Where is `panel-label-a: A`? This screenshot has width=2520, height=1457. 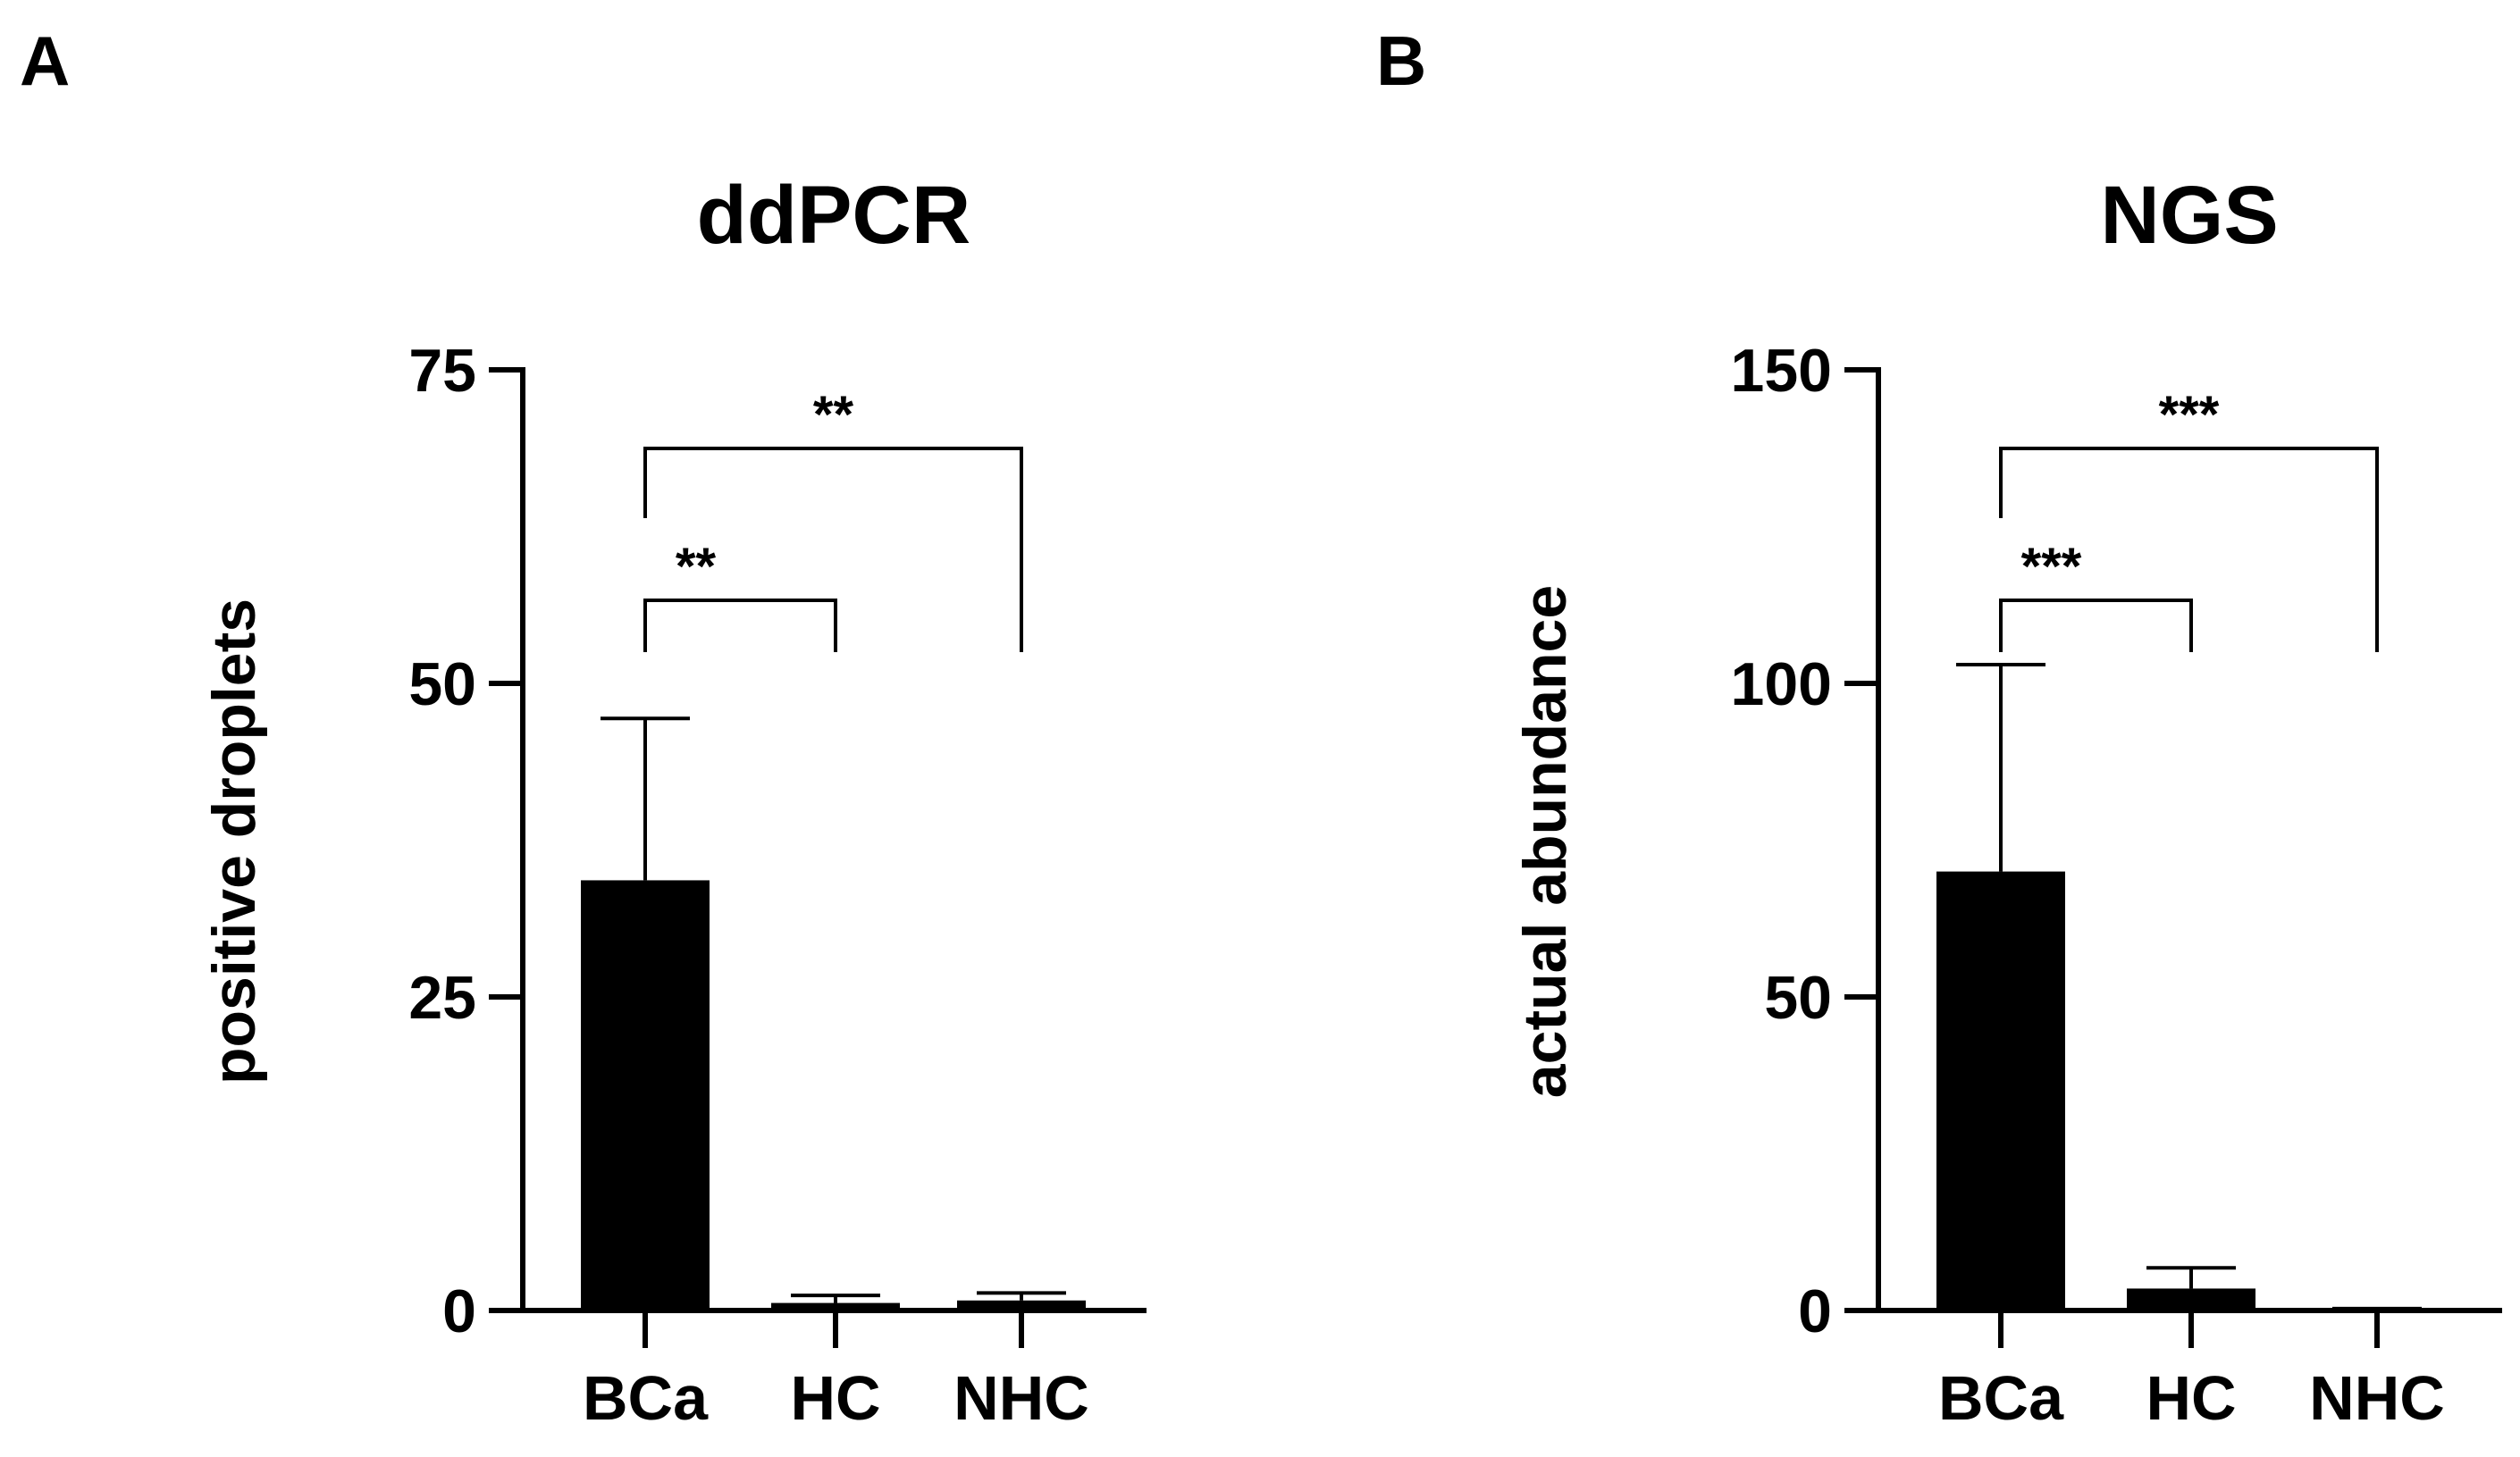 panel-label-a: A is located at coordinates (45, 60).